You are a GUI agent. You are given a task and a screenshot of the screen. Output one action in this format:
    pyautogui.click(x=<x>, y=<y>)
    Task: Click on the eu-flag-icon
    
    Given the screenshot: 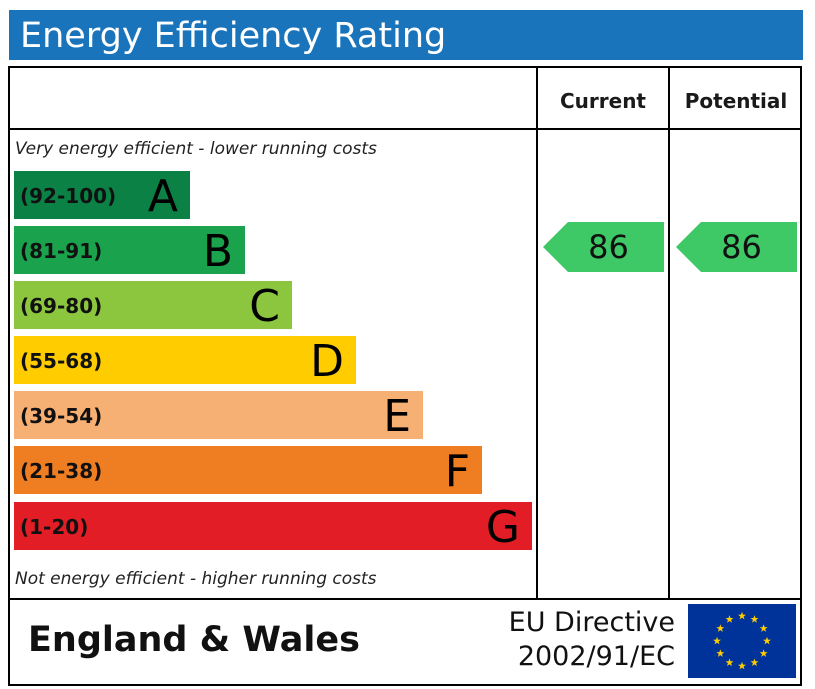 What is the action you would take?
    pyautogui.click(x=742, y=641)
    